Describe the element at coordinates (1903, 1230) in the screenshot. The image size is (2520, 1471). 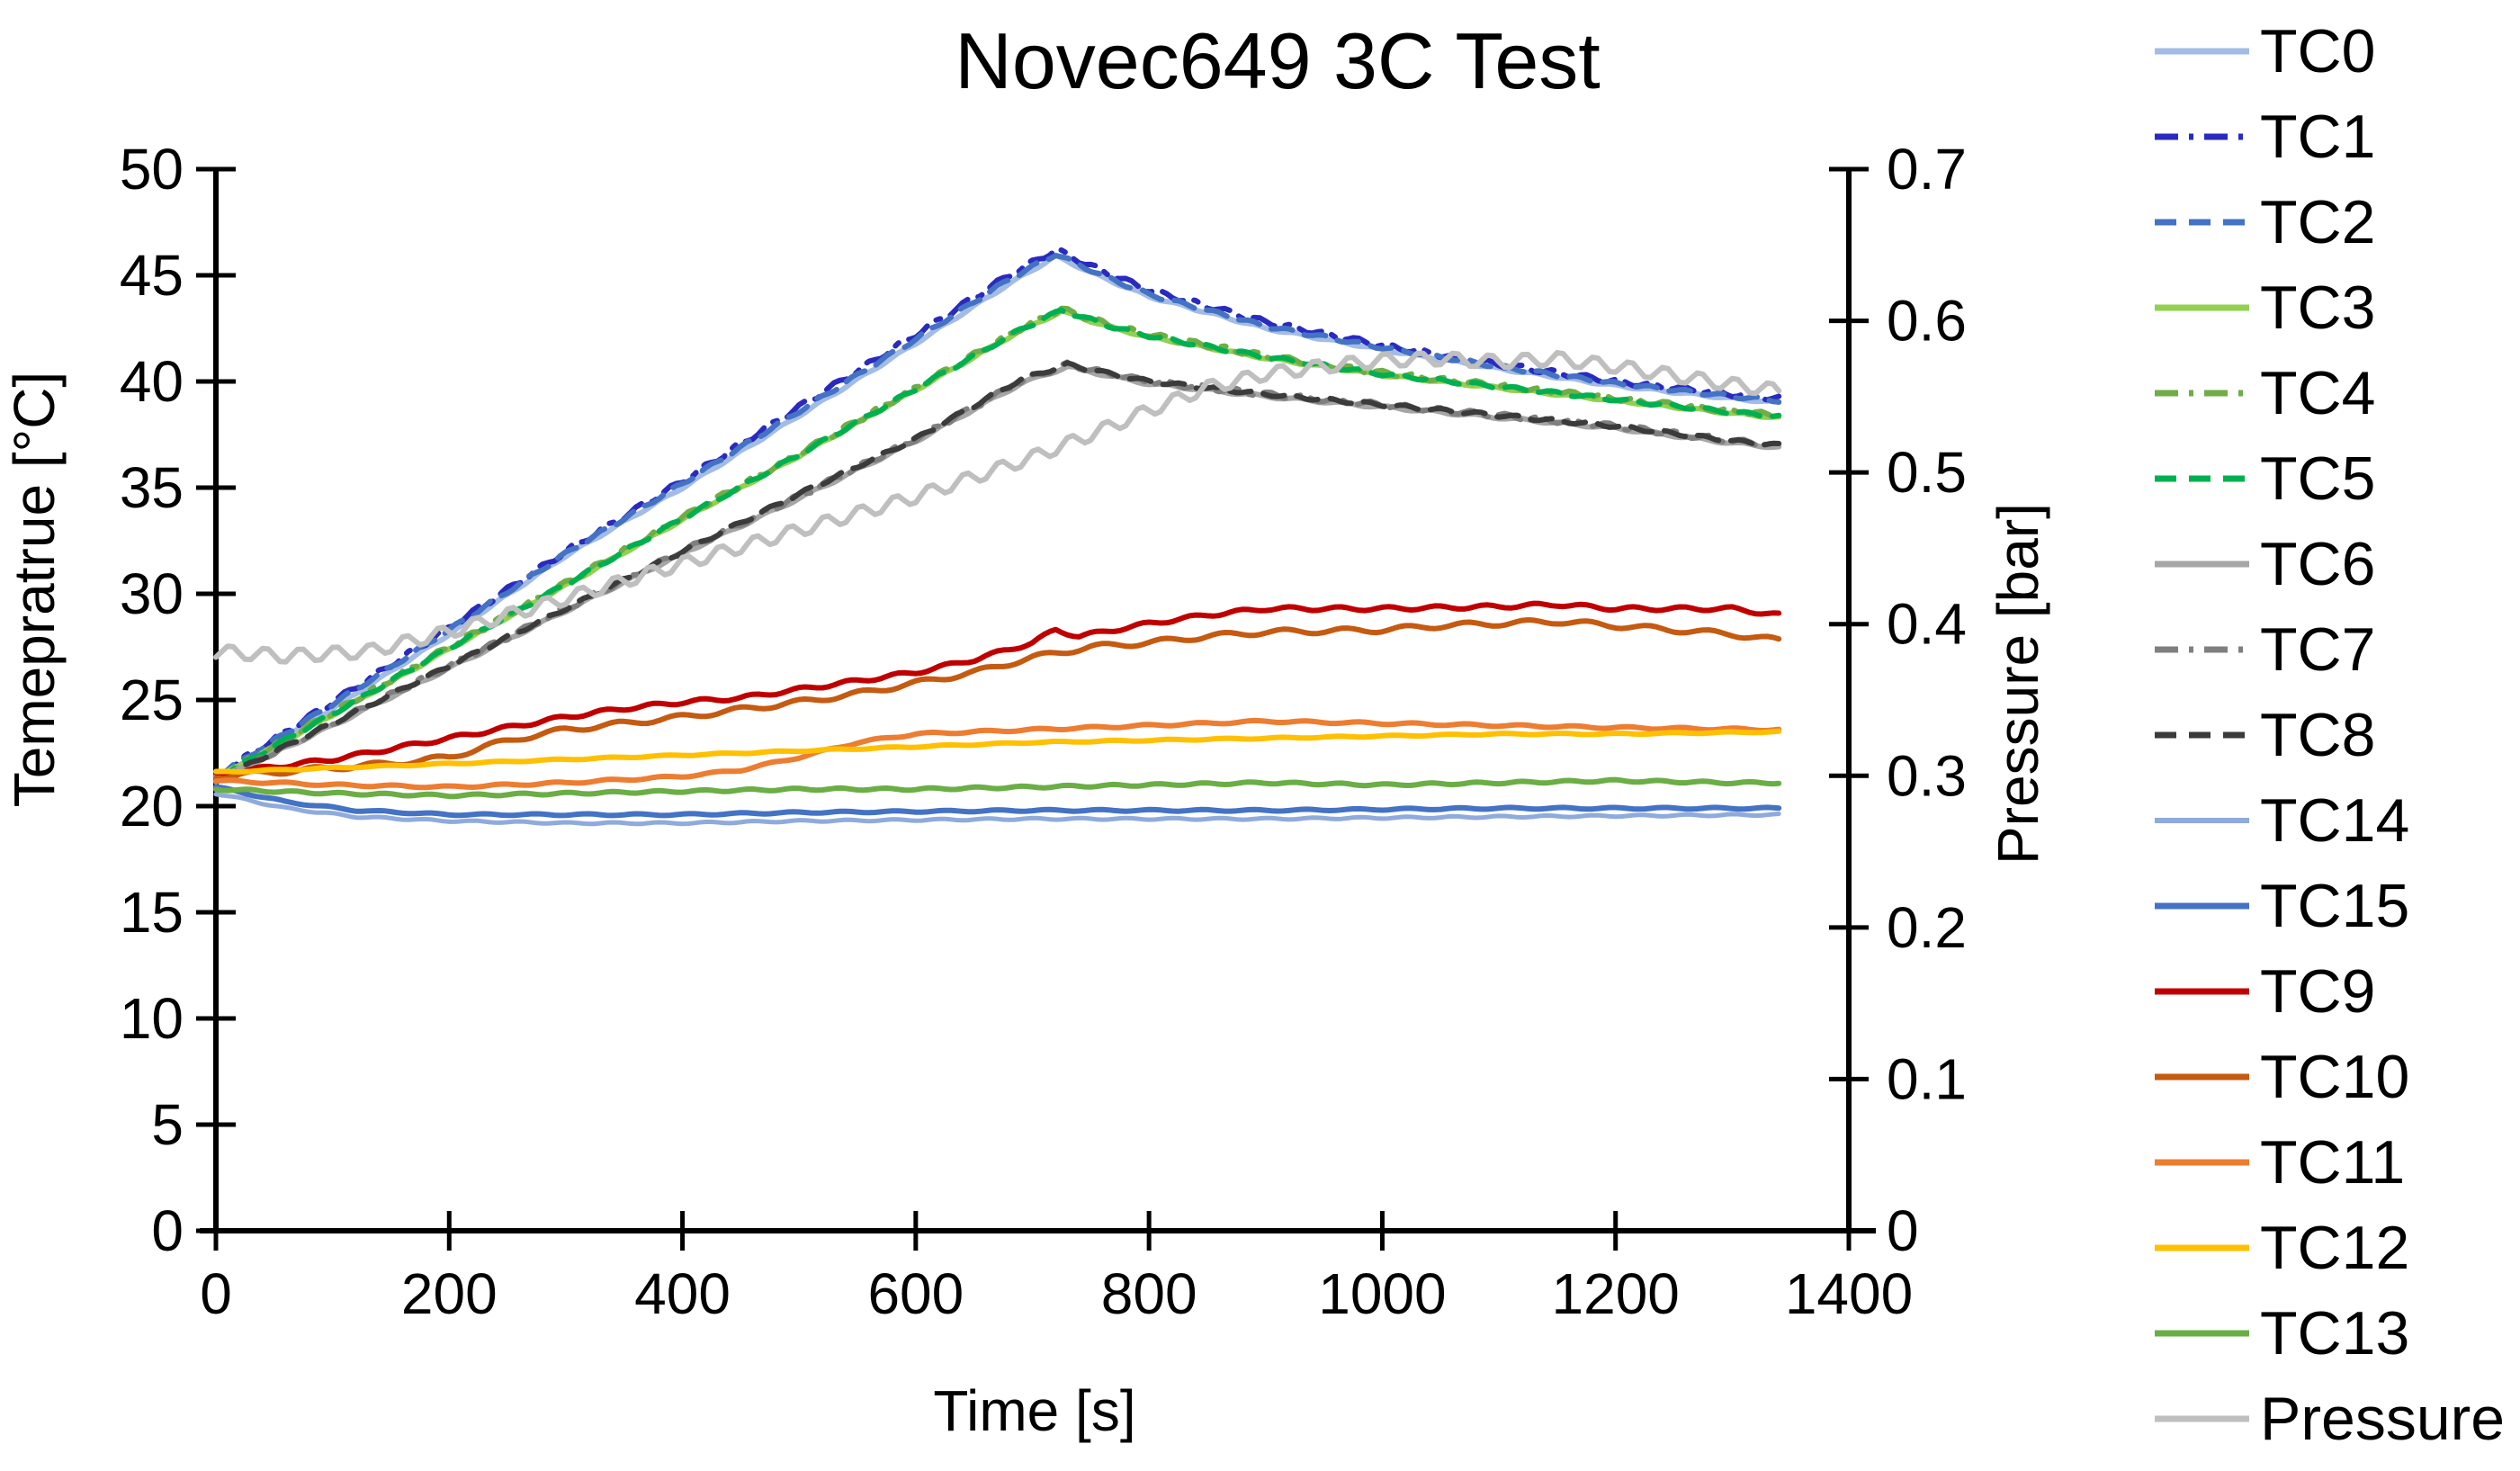
I see `y-right-tick-label: 0` at that location.